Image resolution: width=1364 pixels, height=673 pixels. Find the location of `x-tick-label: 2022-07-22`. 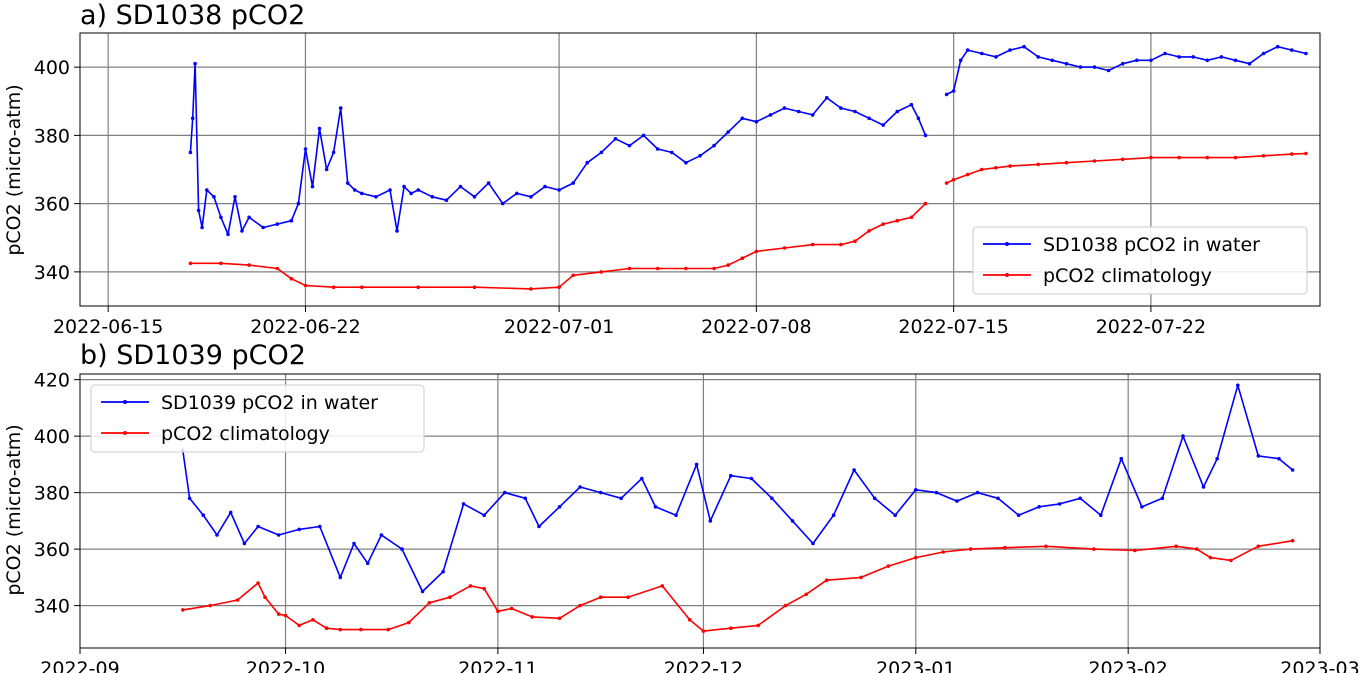

x-tick-label: 2022-07-22 is located at coordinates (1151, 327).